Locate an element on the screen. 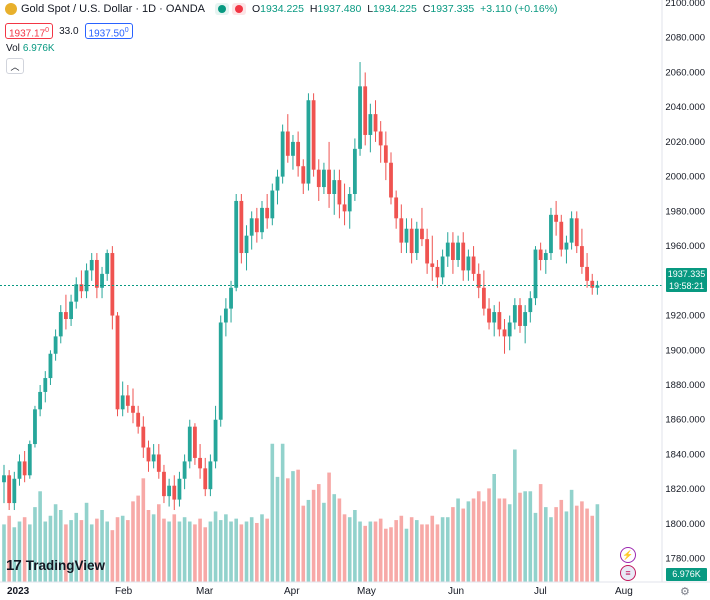 The image size is (710, 600). volume-legend: Vol 6.976K is located at coordinates (30, 48).